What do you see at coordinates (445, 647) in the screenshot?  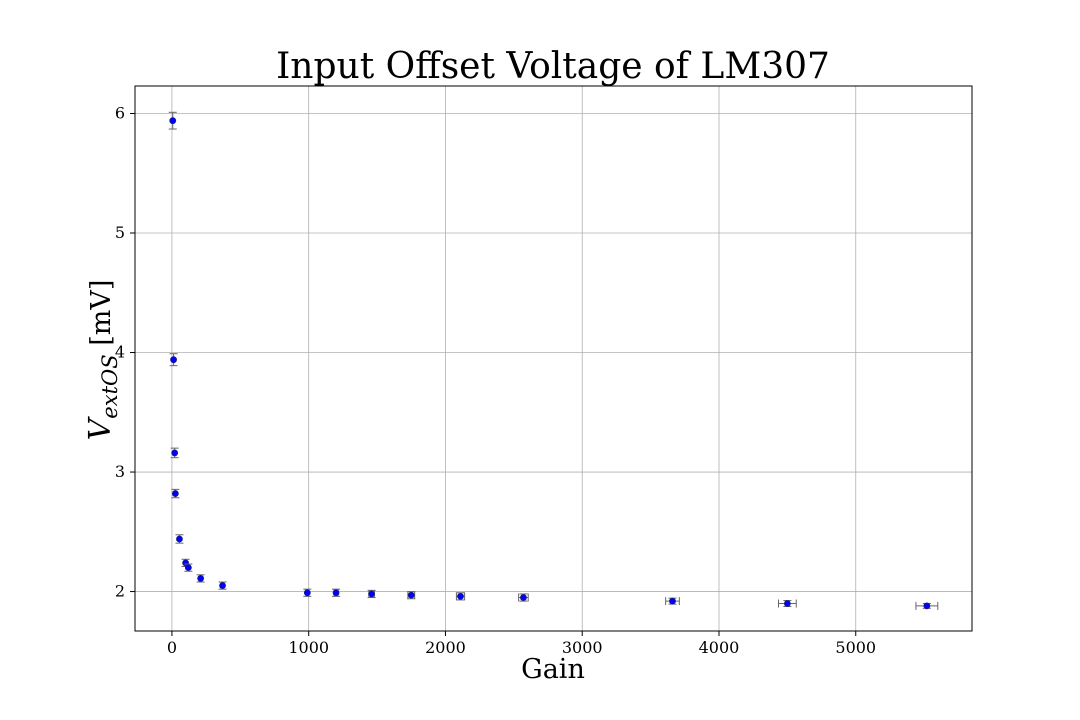 I see `x-tick-label: 2000` at bounding box center [445, 647].